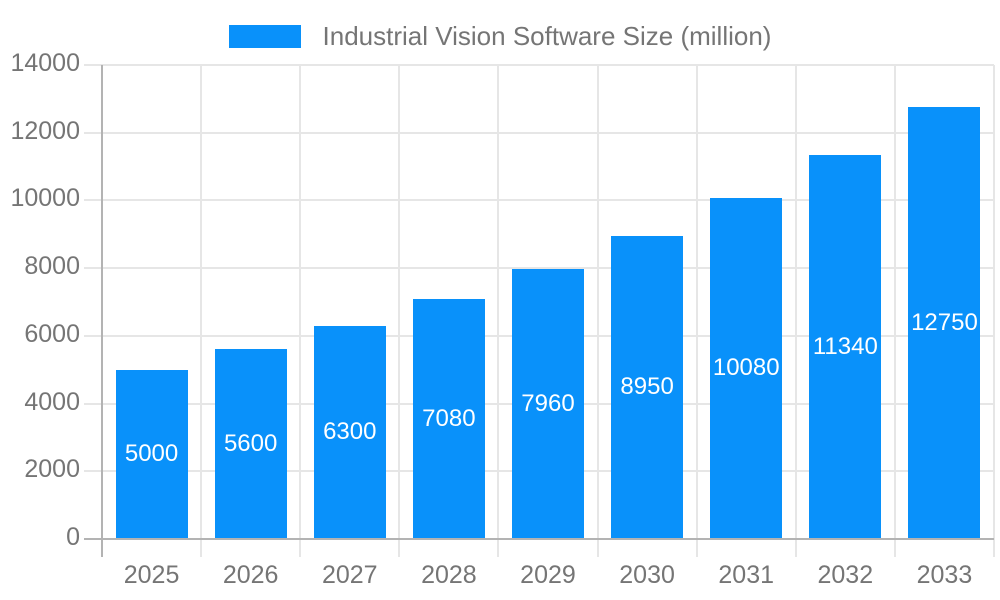 Image resolution: width=1000 pixels, height=600 pixels. I want to click on bar: 7080, so click(448, 419).